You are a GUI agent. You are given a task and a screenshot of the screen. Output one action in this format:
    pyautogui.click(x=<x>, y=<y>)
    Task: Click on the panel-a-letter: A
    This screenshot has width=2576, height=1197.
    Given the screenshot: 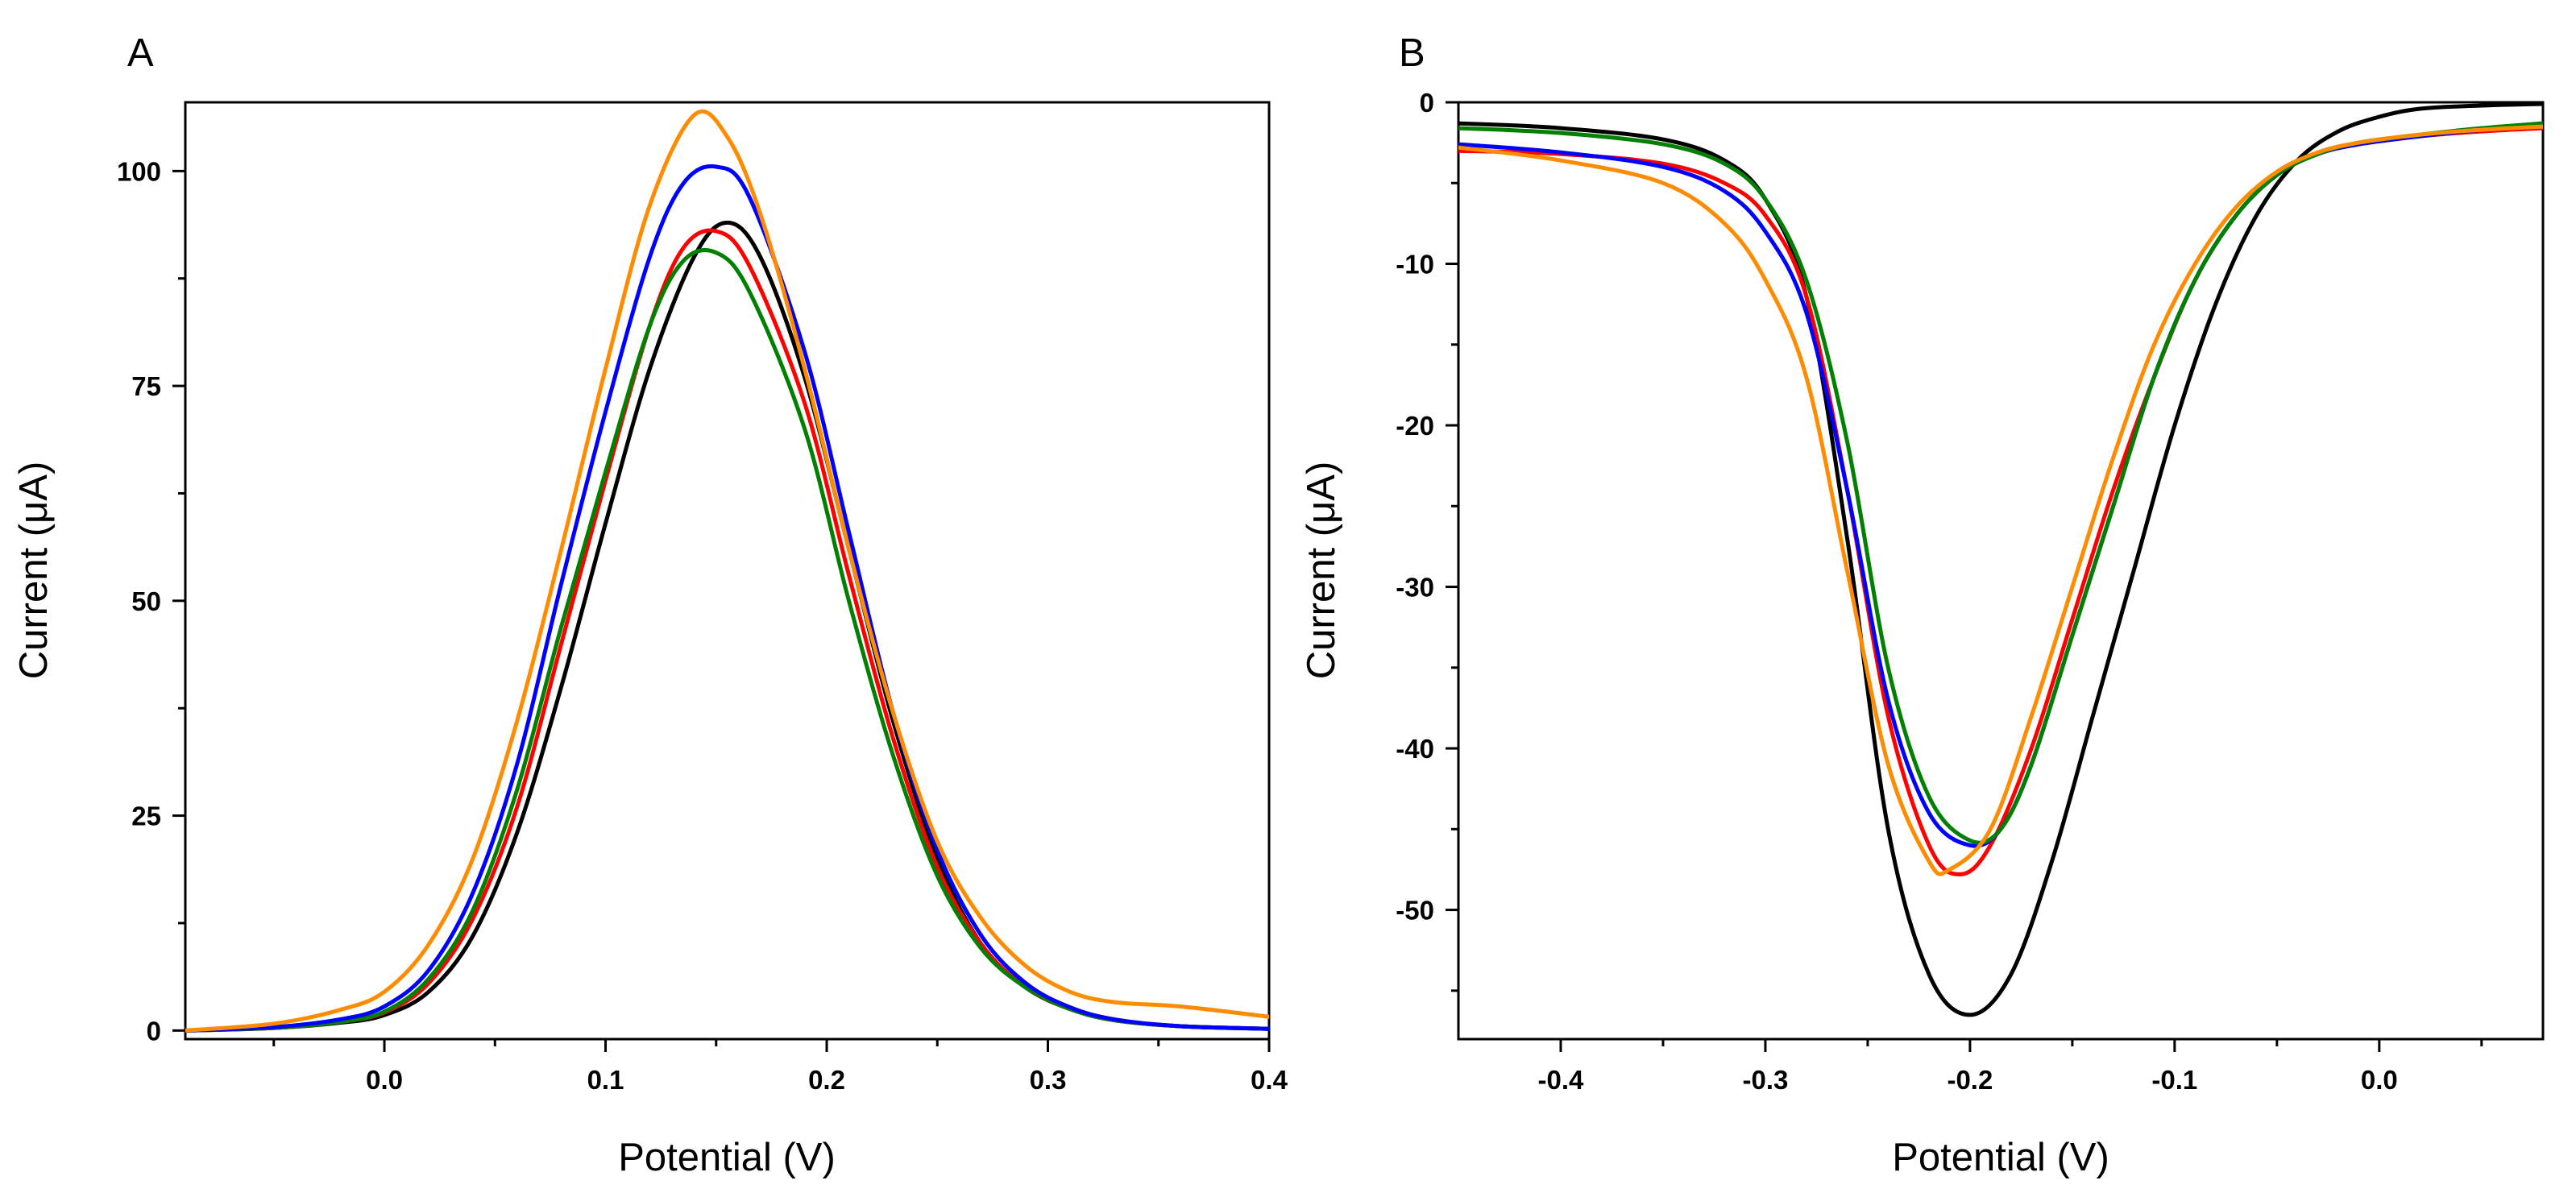 What is the action you would take?
    pyautogui.click(x=140, y=53)
    